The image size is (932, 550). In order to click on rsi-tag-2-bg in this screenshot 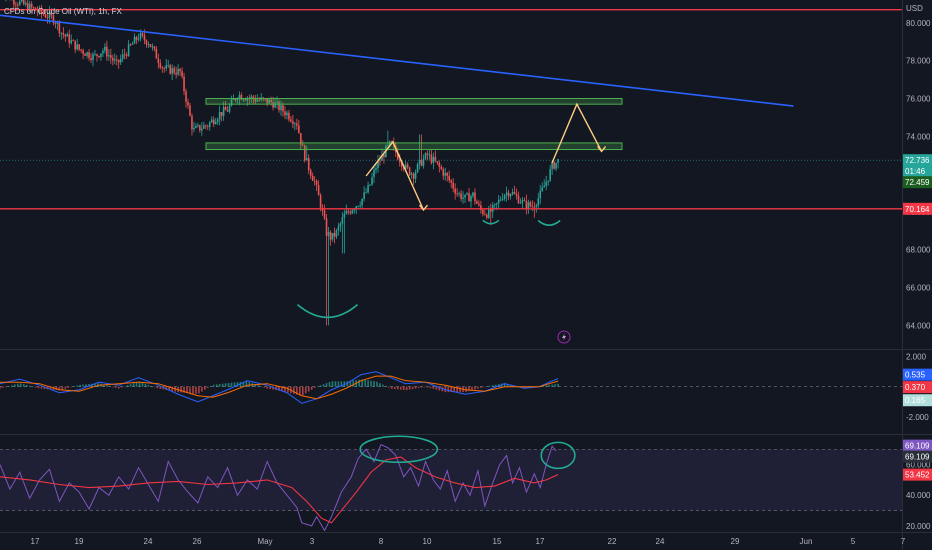, I will do `click(917, 456)`.